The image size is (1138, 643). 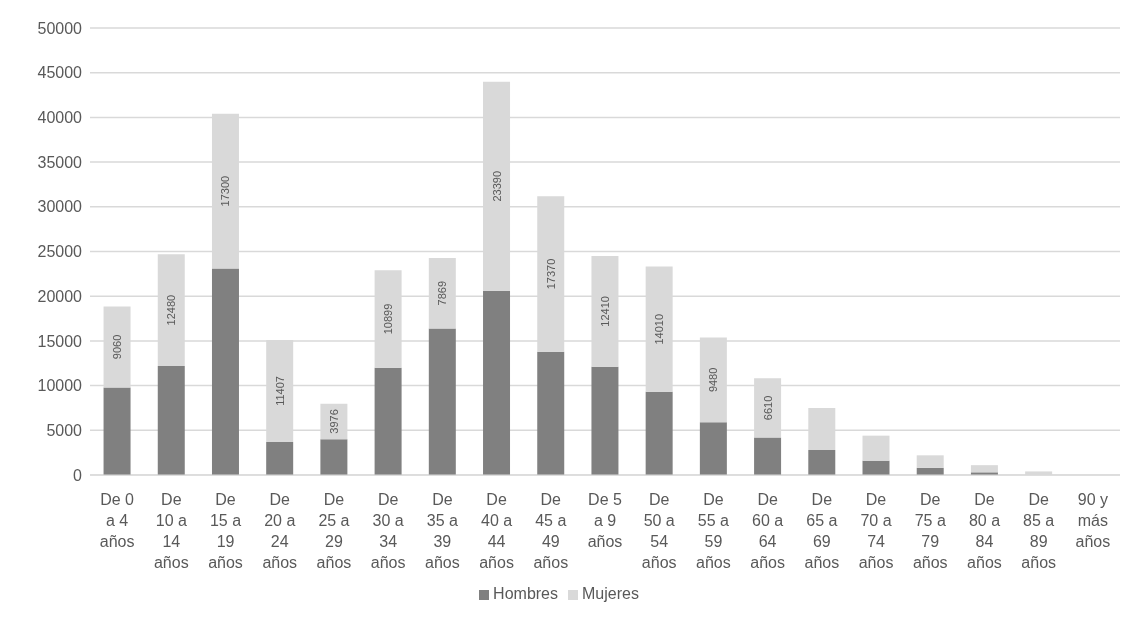 I want to click on x-tick-label: De 5 a 9 años, so click(x=605, y=520).